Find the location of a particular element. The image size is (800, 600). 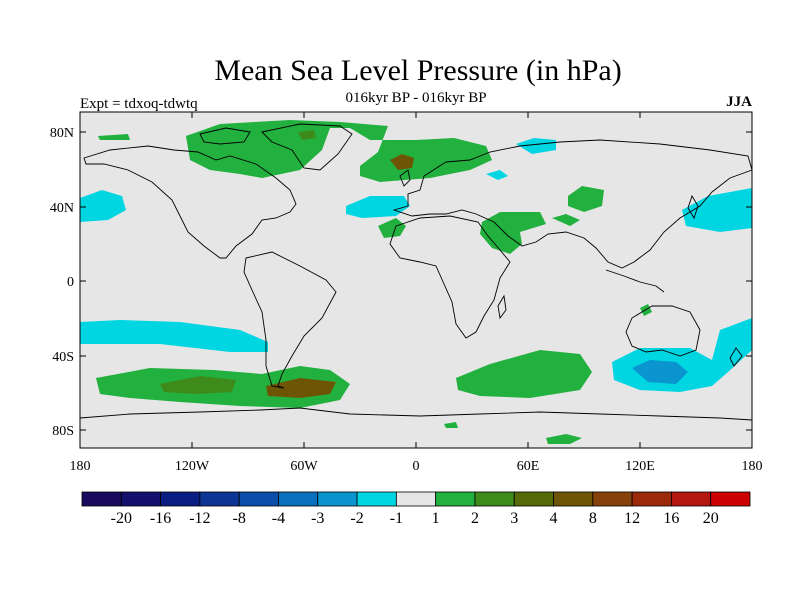

colorbar-label: 16 is located at coordinates (671, 518).